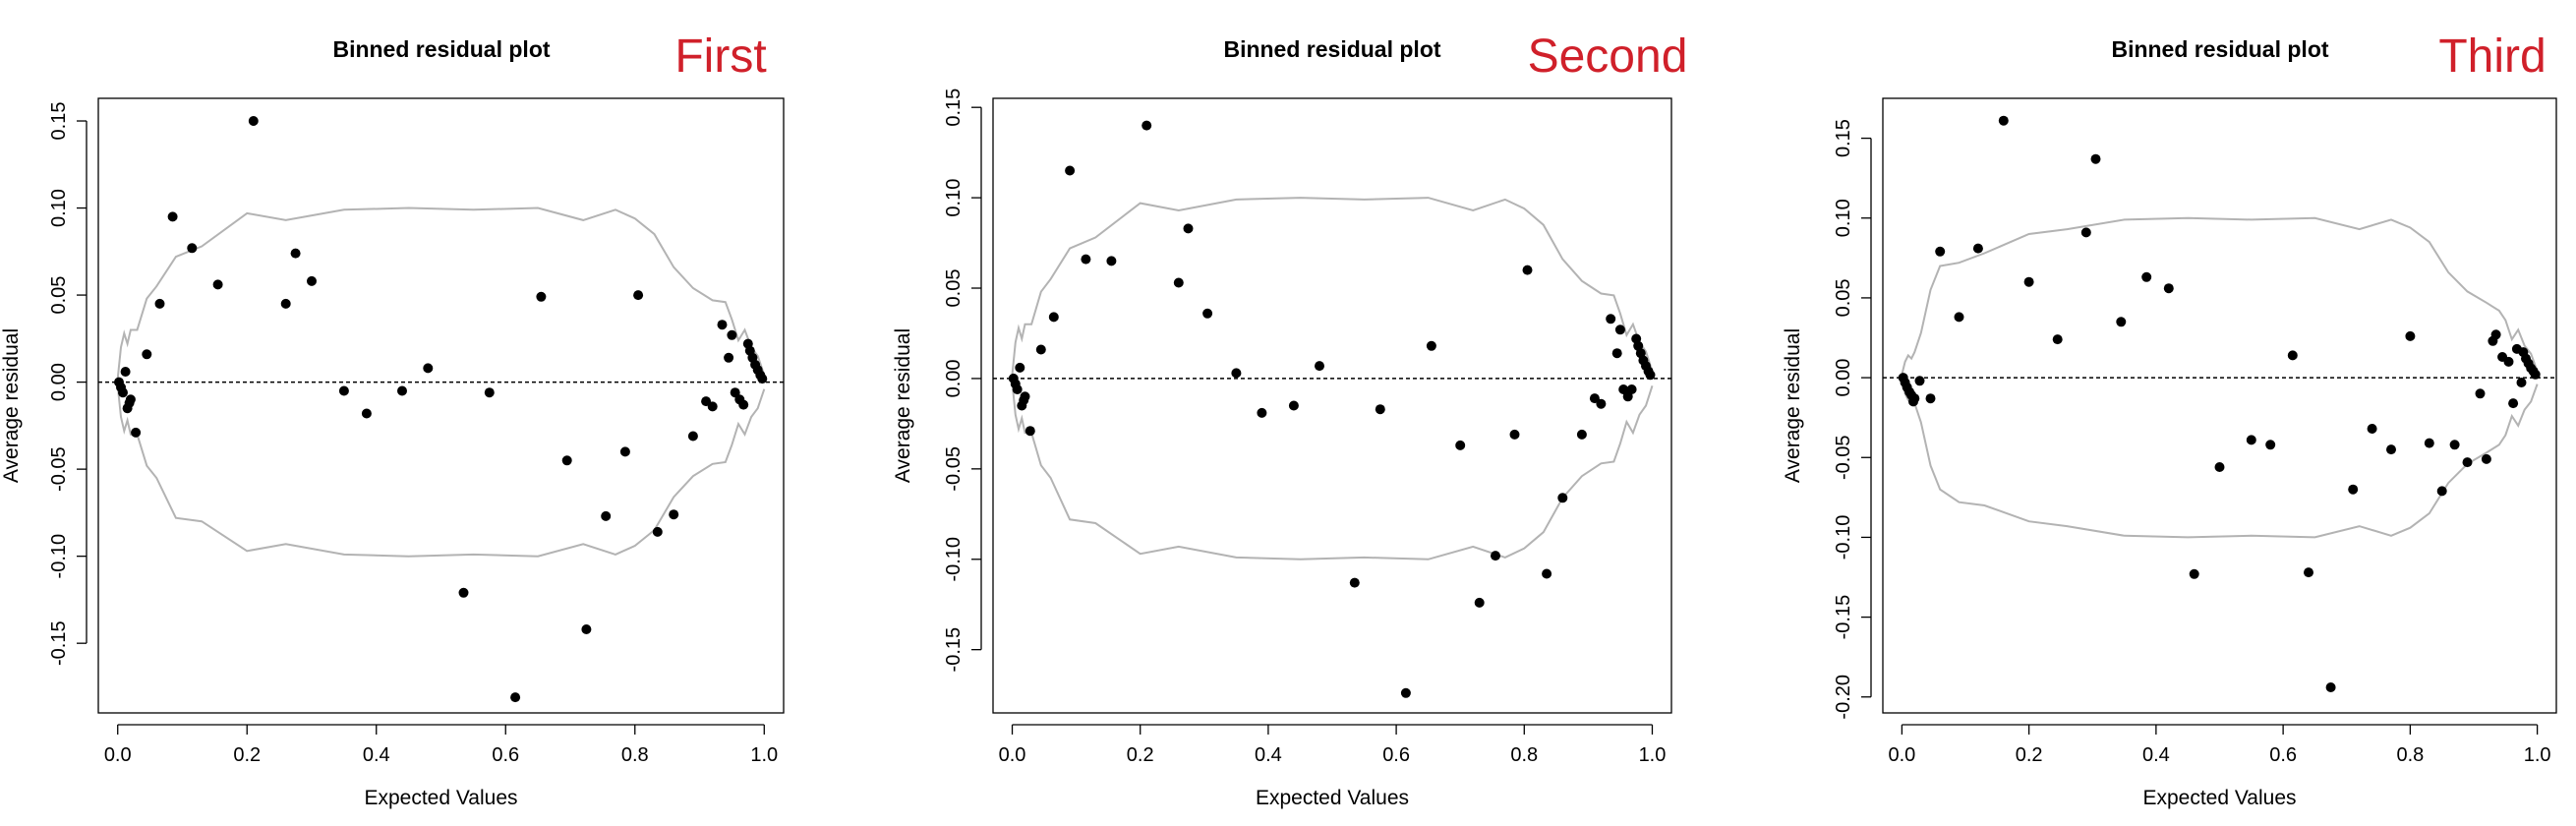 The width and height of the screenshot is (2576, 826). Describe the element at coordinates (2219, 49) in the screenshot. I see `chart-title: Binned residual plot` at that location.